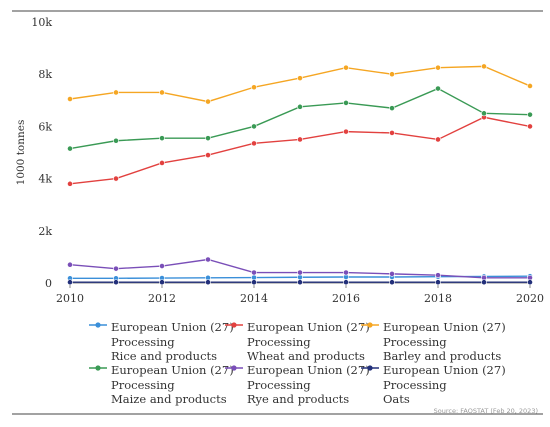 Image resolution: width=550 pixels, height=427 pixels. I want to click on legend-label-line: Maize and products, so click(169, 399).